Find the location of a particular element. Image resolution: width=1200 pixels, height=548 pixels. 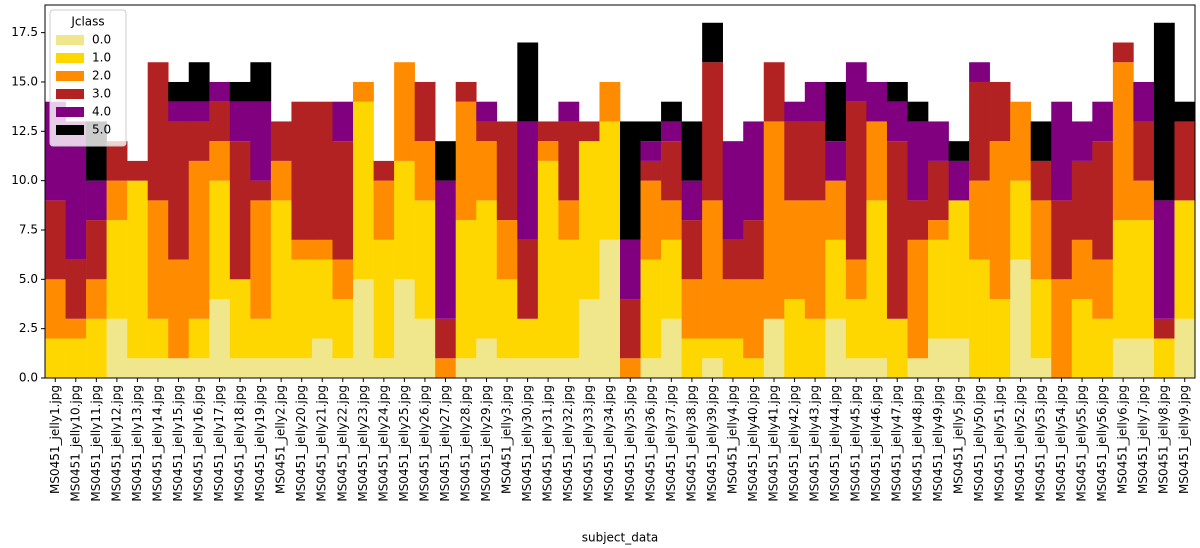

legend-title: Jclass is located at coordinates (87, 22).